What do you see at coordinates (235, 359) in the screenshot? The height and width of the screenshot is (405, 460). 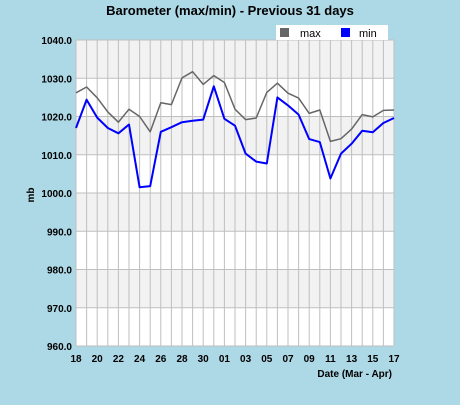 I see `x-axis-ticks: 18 20 22 24 26 28 30 01 03 05 07 09 11 13 15 17` at bounding box center [235, 359].